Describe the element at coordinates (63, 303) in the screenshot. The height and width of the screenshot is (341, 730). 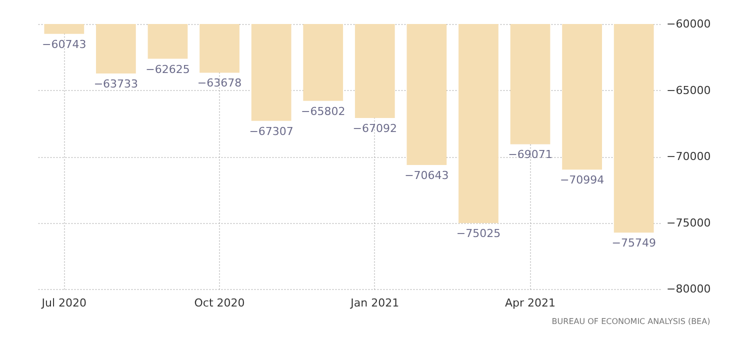
I see `x-tick-label: Jul 2020` at that location.